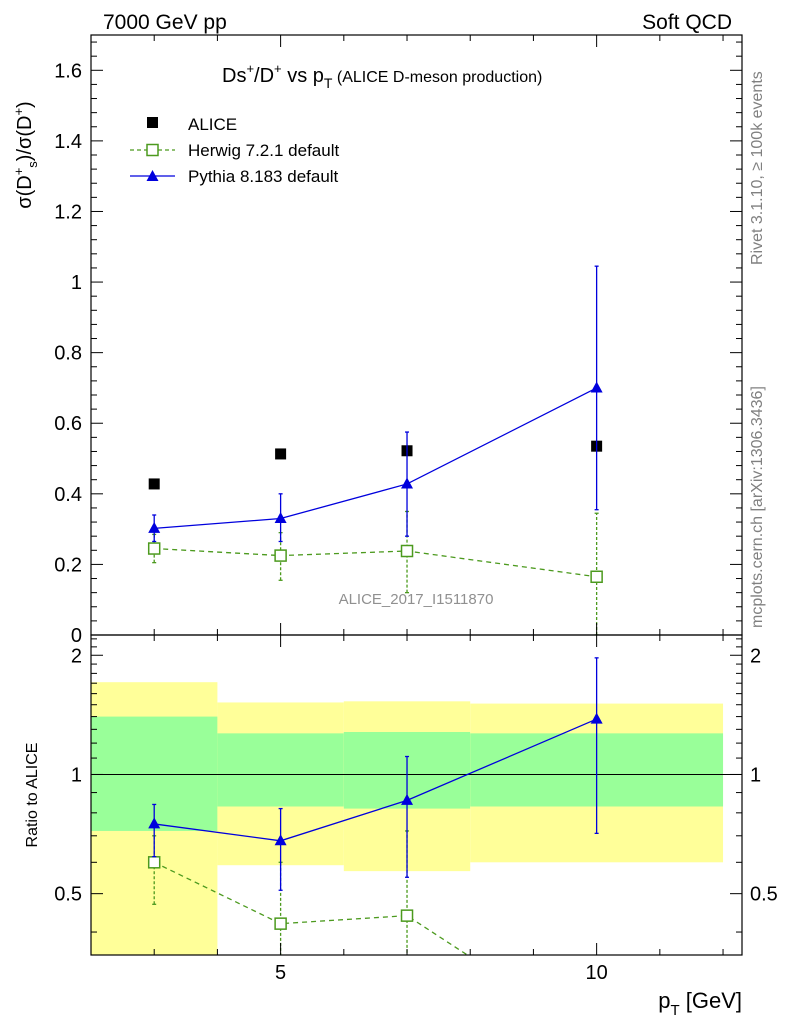  What do you see at coordinates (76, 656) in the screenshot?
I see `ratio-y-tick-label-left-2: 2` at bounding box center [76, 656].